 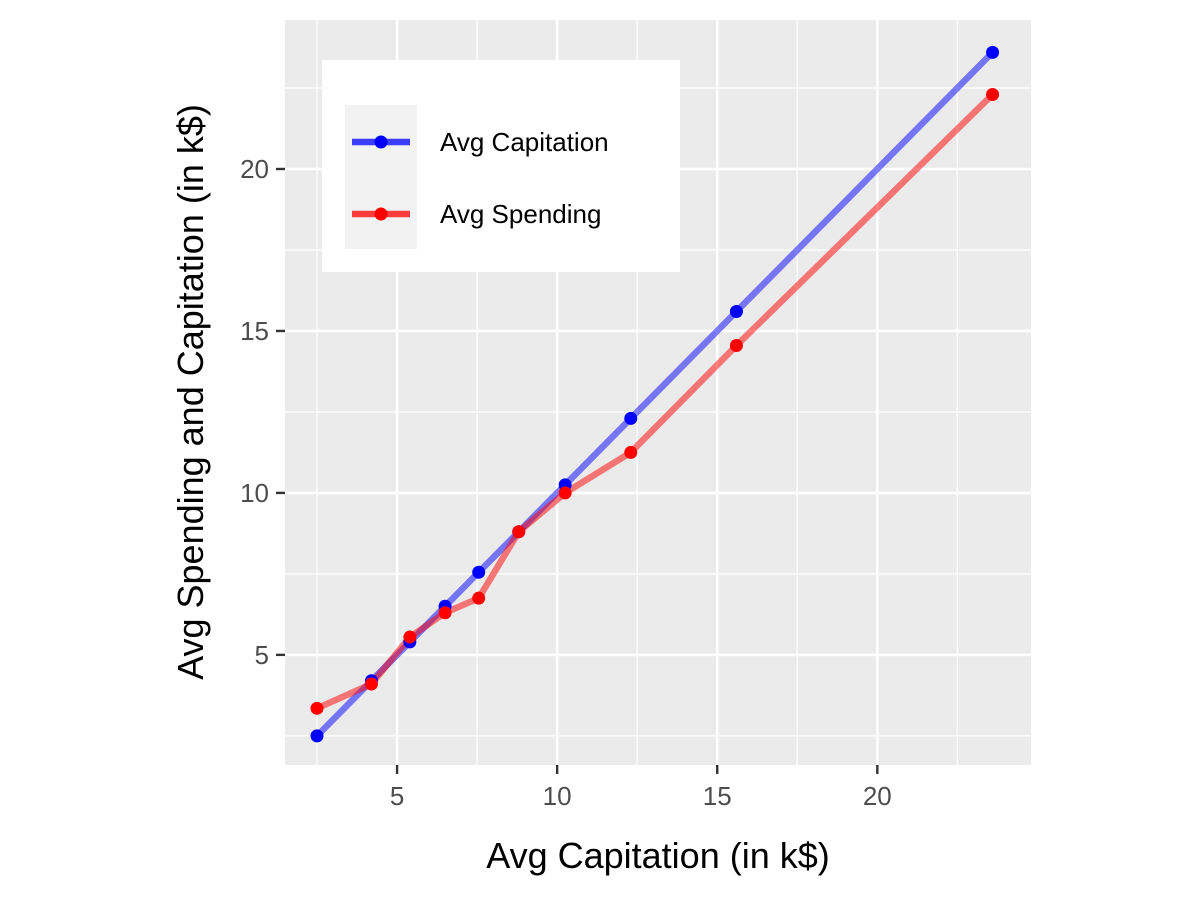 I want to click on x-tick-label: 20, so click(x=877, y=796).